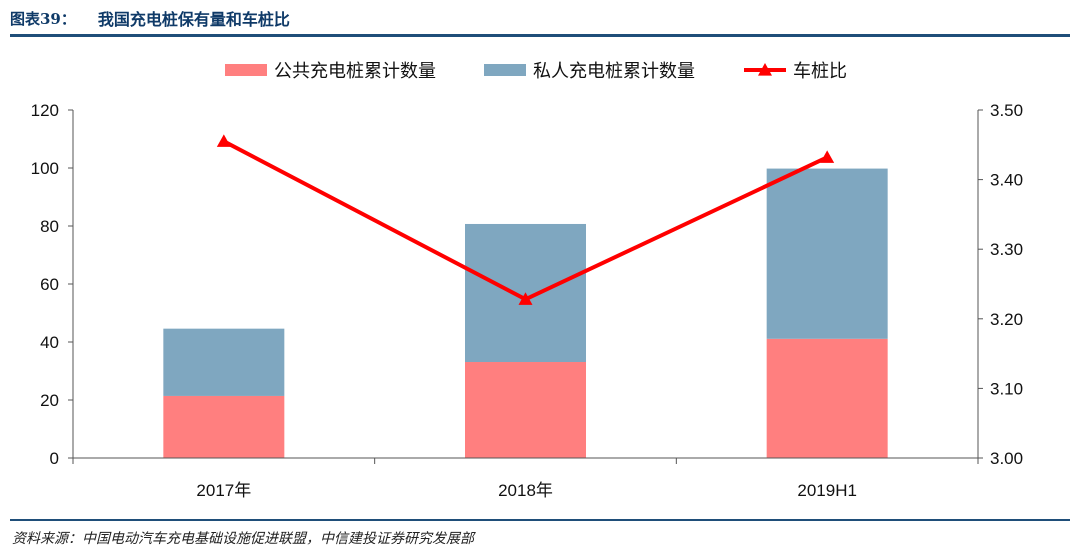 This screenshot has width=1080, height=553. Describe the element at coordinates (1006, 458) in the screenshot. I see `y-right-tick-label: 3.00` at that location.